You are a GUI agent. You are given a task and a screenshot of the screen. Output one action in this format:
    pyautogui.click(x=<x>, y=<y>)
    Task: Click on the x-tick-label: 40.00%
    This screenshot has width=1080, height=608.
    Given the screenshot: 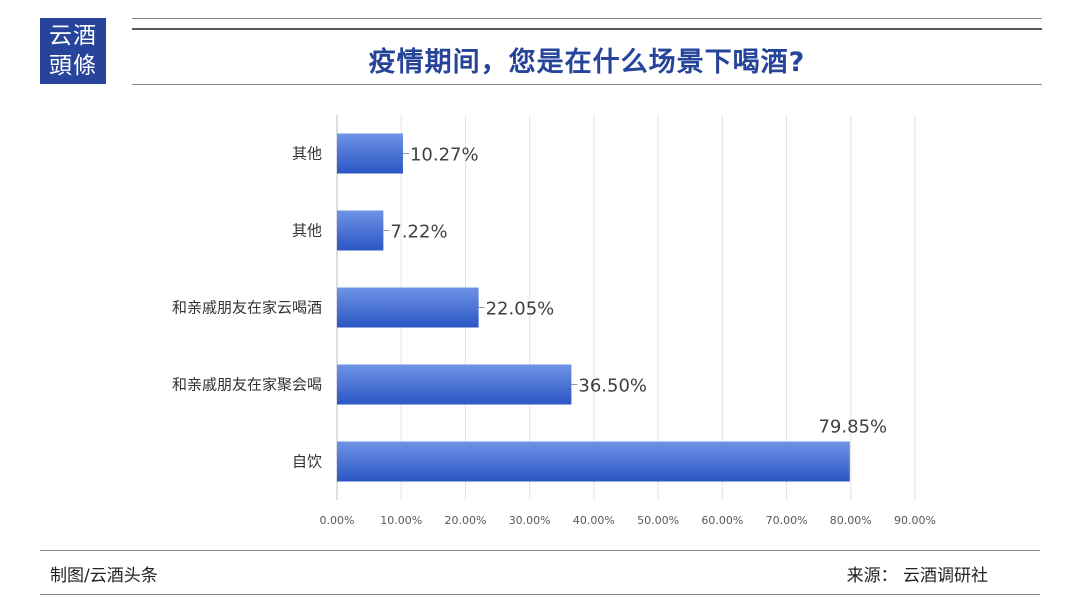 What is the action you would take?
    pyautogui.click(x=594, y=520)
    